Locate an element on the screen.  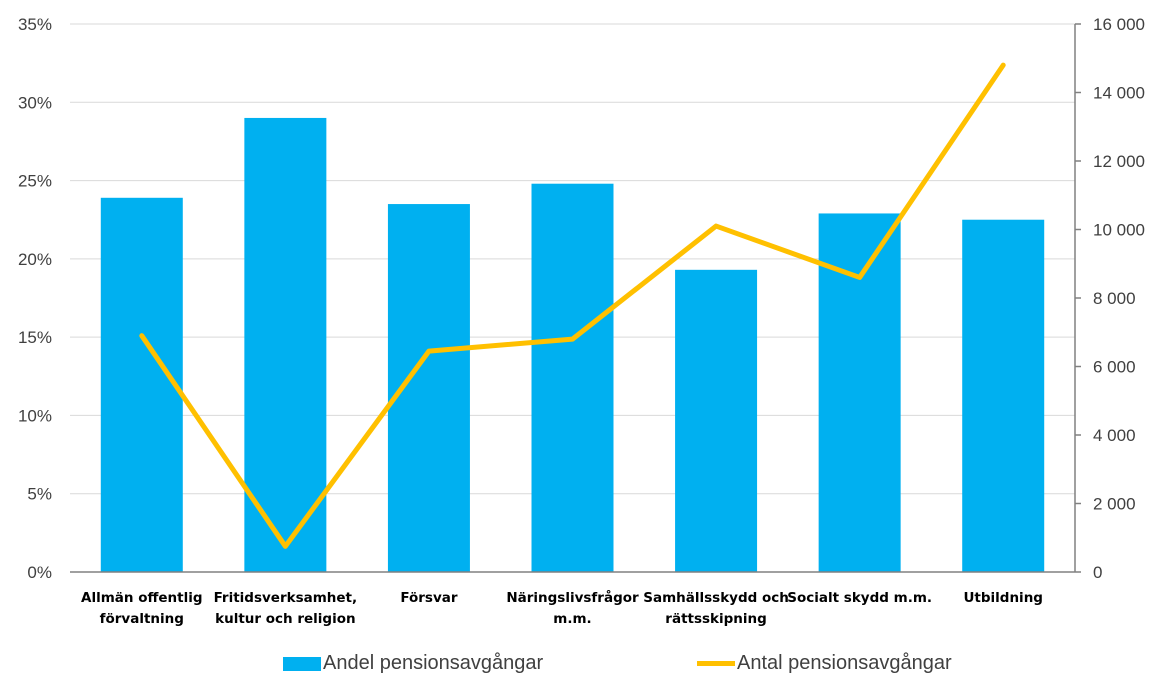
category-label: kultur och religion is located at coordinates (285, 619).